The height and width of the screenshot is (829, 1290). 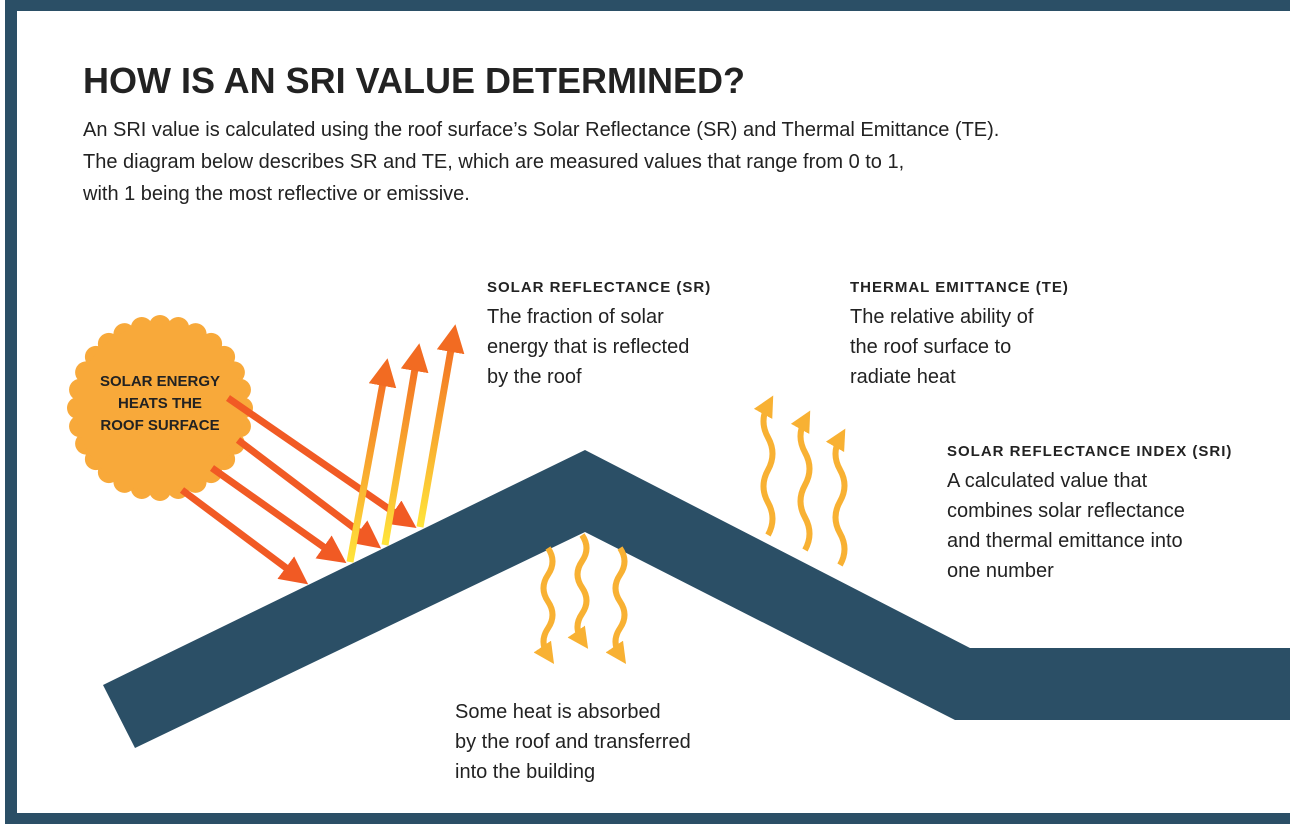 What do you see at coordinates (1065, 541) in the screenshot?
I see `label-body: and thermal emittance into` at bounding box center [1065, 541].